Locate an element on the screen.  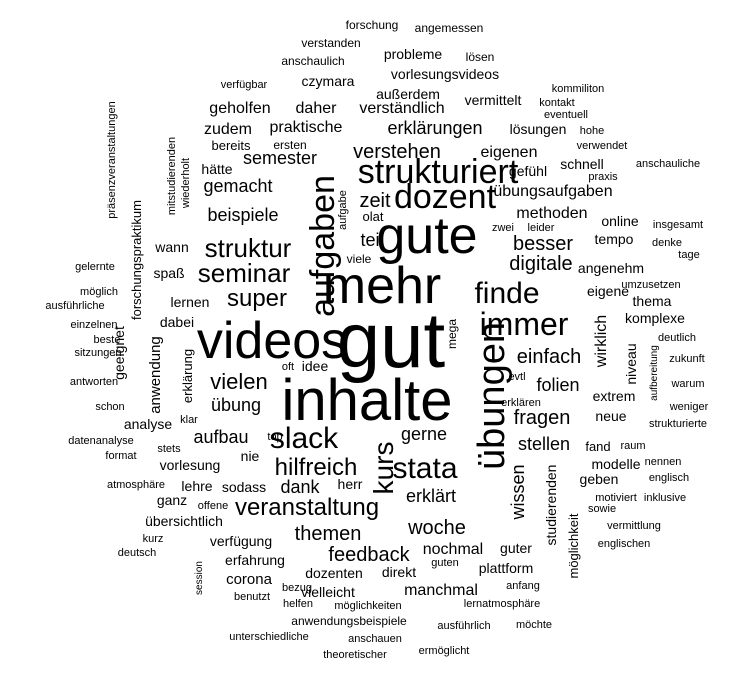
word-cloud-term: folien is located at coordinates (557, 385).